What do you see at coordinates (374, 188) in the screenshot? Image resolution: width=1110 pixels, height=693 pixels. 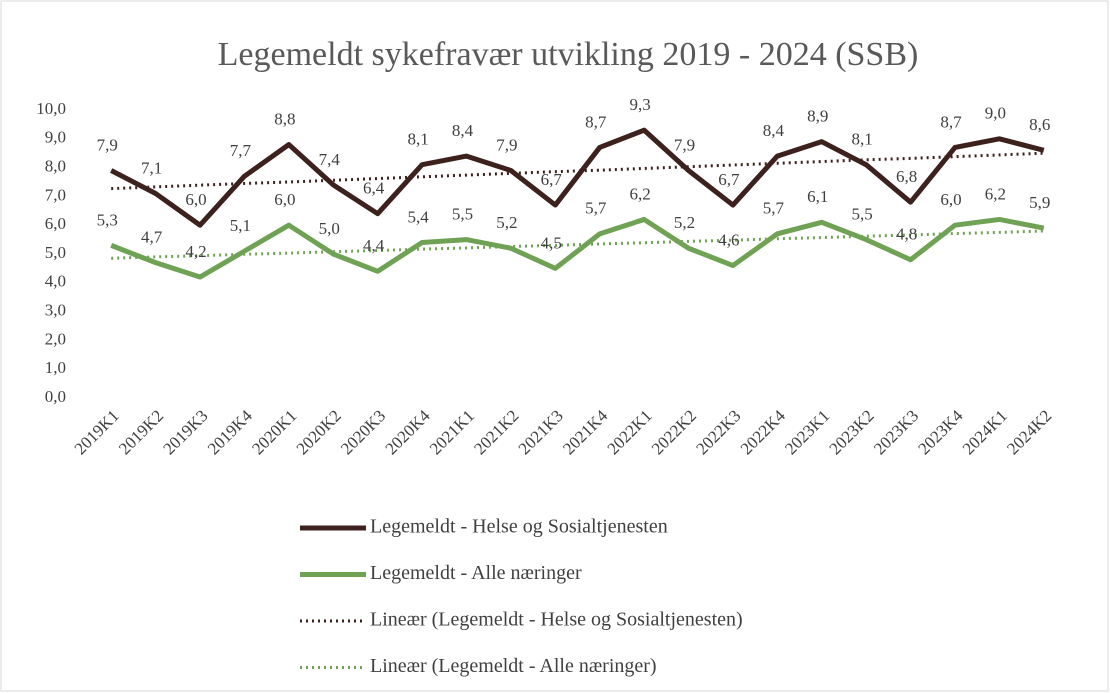 I see `data-label: 6,4` at bounding box center [374, 188].